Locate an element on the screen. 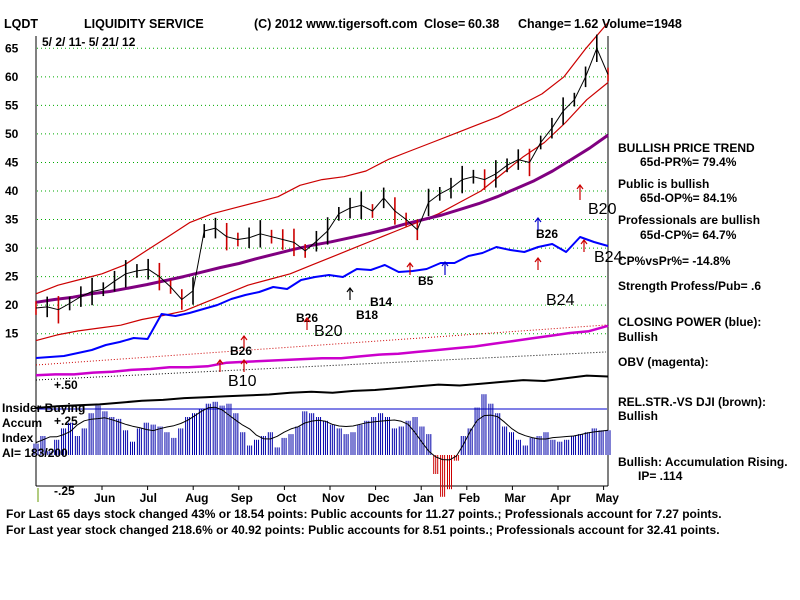  volume-value: 1948 is located at coordinates (668, 24).